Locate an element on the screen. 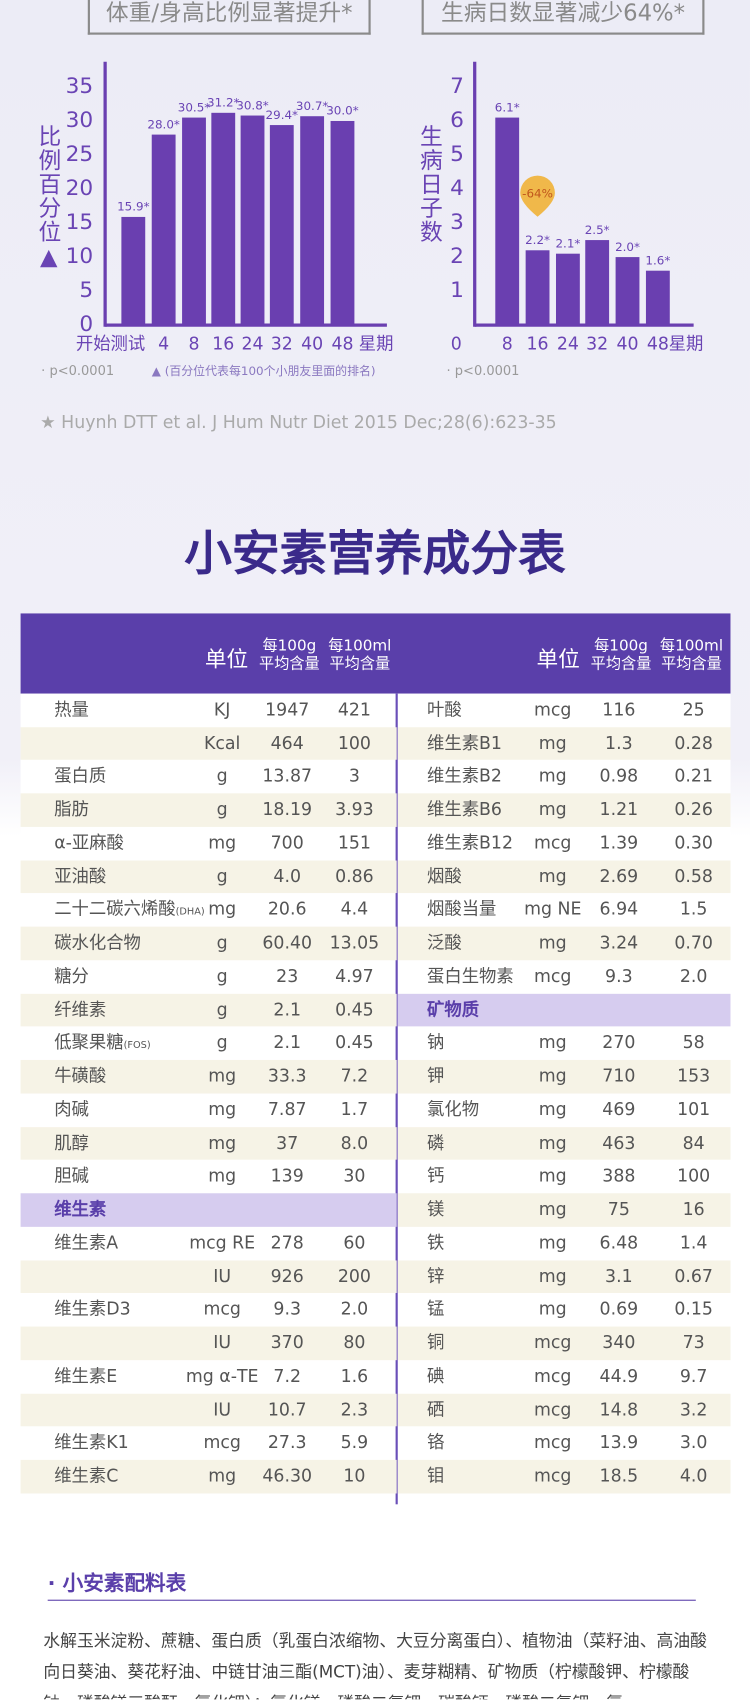 Image resolution: width=750 pixels, height=1700 pixels. per-100g: 0.69 is located at coordinates (619, 1309).